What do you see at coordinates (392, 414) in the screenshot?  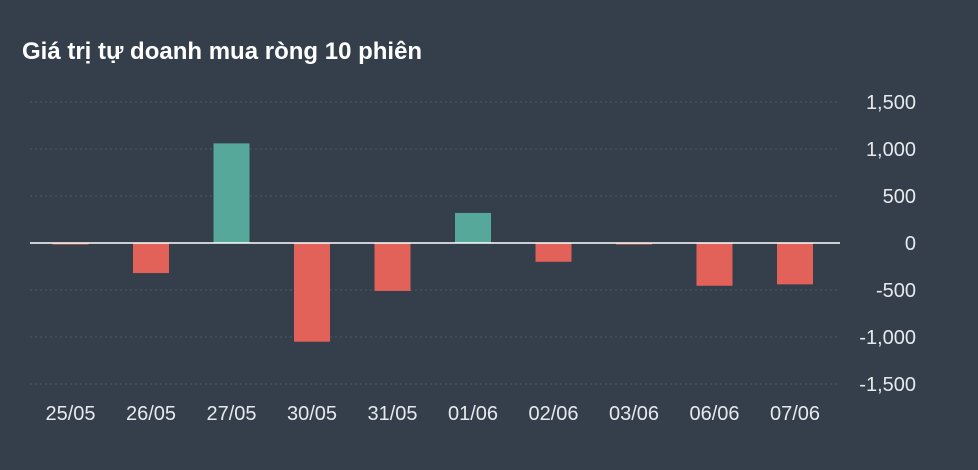 I see `x-tick-label: 31/05` at bounding box center [392, 414].